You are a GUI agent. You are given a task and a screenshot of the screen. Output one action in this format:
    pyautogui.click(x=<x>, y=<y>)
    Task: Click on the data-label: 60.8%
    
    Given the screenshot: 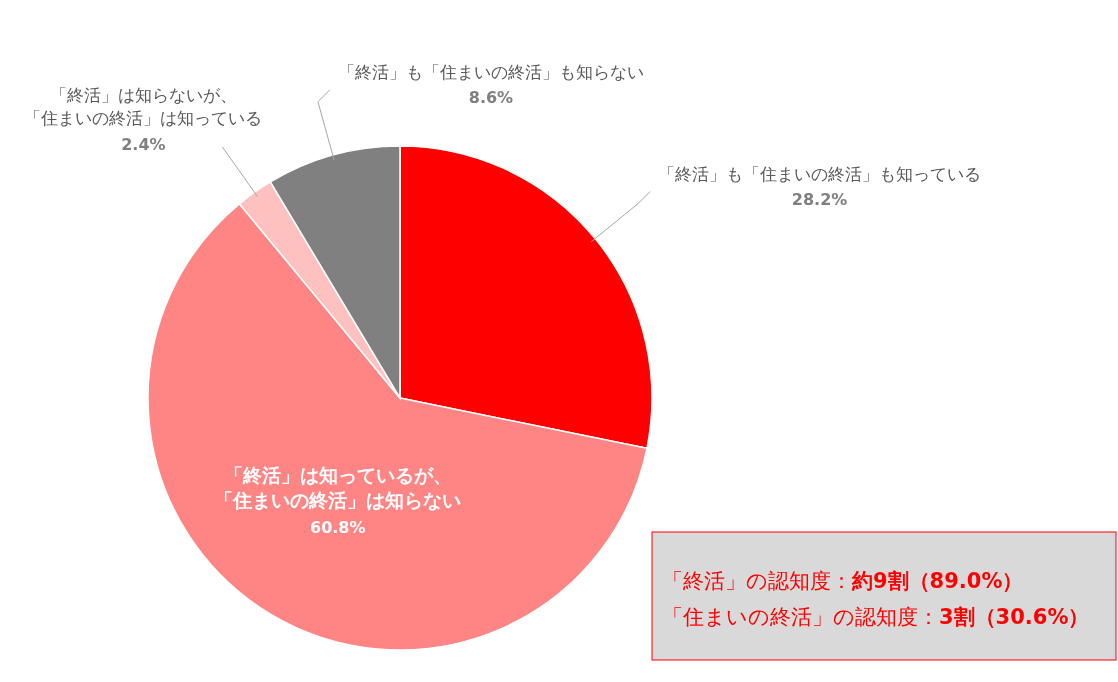 What is the action you would take?
    pyautogui.click(x=338, y=527)
    